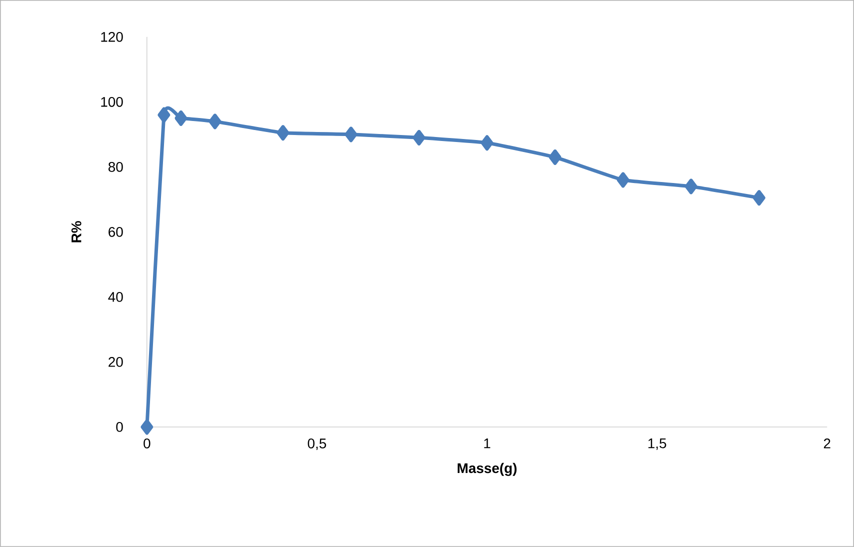 This screenshot has height=547, width=854. I want to click on y-tick-label: 80, so click(115, 167).